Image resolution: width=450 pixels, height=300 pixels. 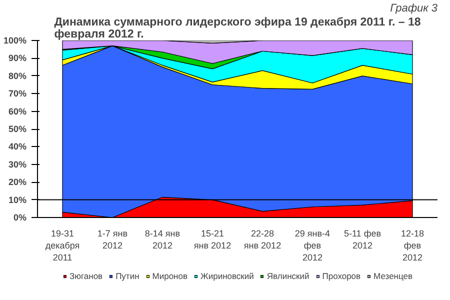 I want to click on y-tick-label: 80%, so click(x=17, y=75).